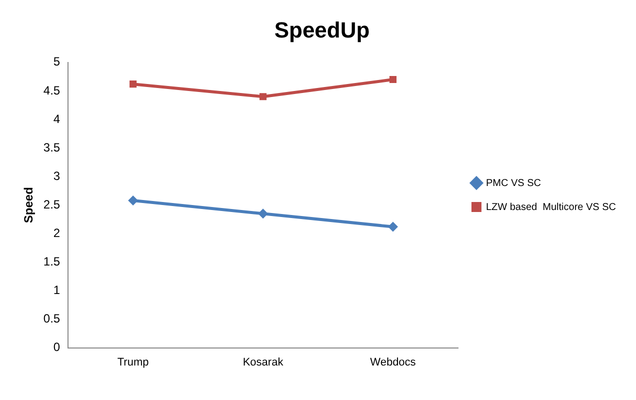 This screenshot has width=636, height=400. What do you see at coordinates (263, 362) in the screenshot?
I see `x-tick-label: Kosarak` at bounding box center [263, 362].